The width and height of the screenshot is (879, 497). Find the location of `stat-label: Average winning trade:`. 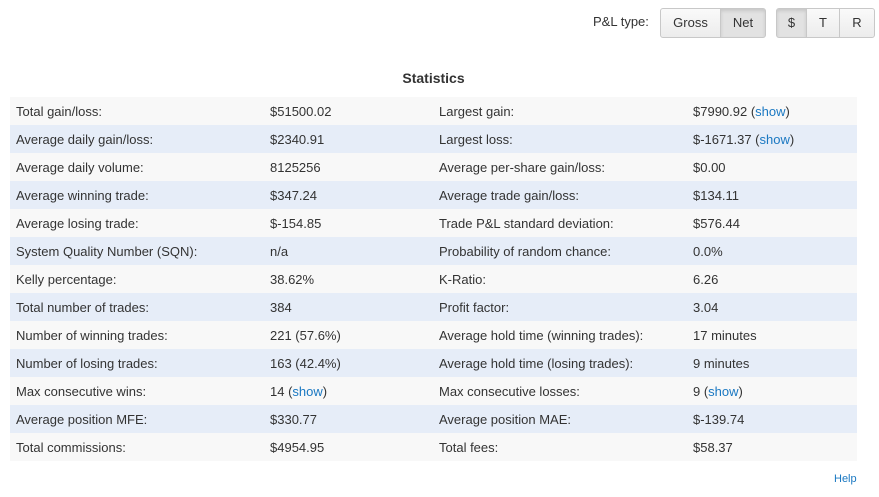

stat-label: Average winning trade: is located at coordinates (82, 195).